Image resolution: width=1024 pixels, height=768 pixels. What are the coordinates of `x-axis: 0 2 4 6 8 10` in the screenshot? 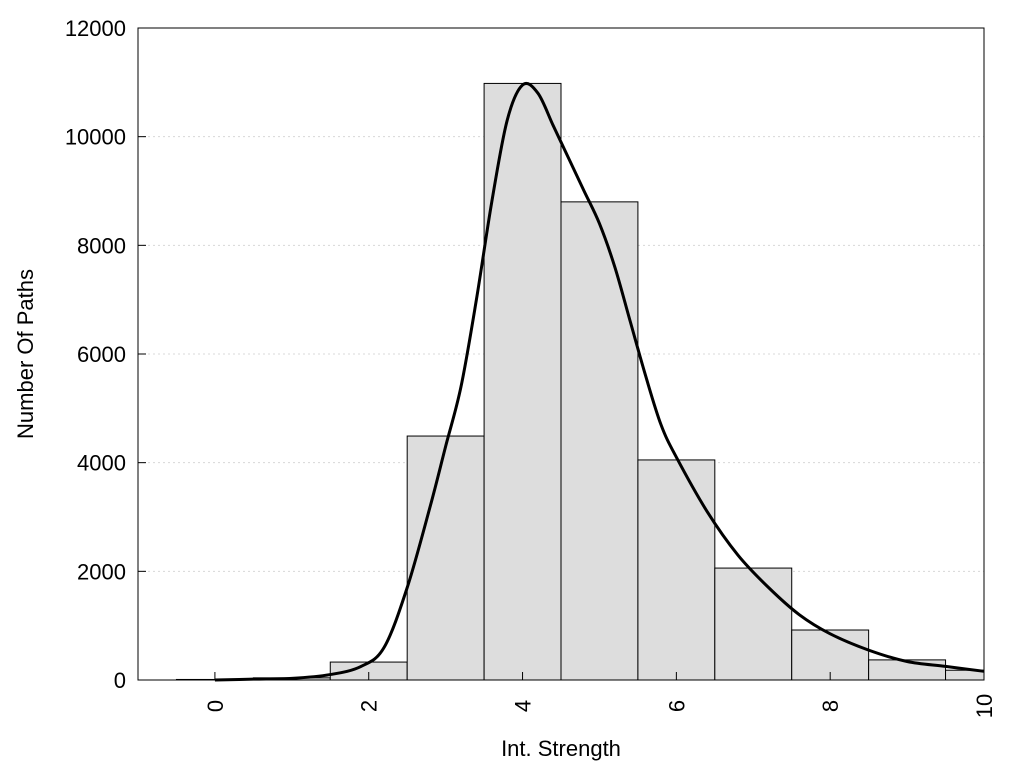 It's located at (600, 695).